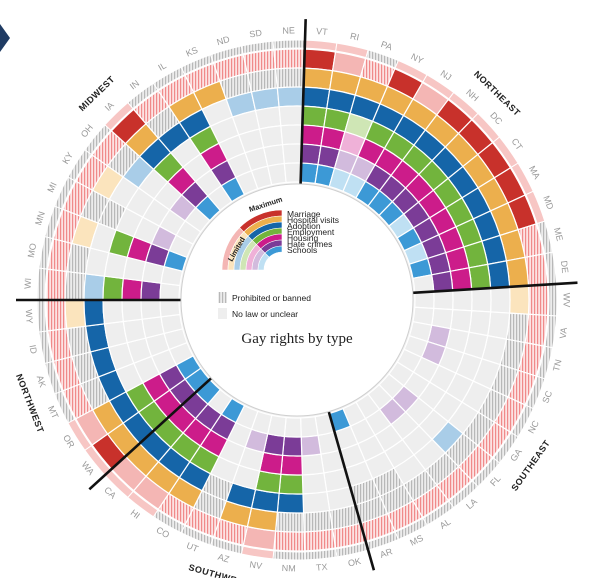 This screenshot has height=578, width=600. I want to click on state-label: OH, so click(87, 131).